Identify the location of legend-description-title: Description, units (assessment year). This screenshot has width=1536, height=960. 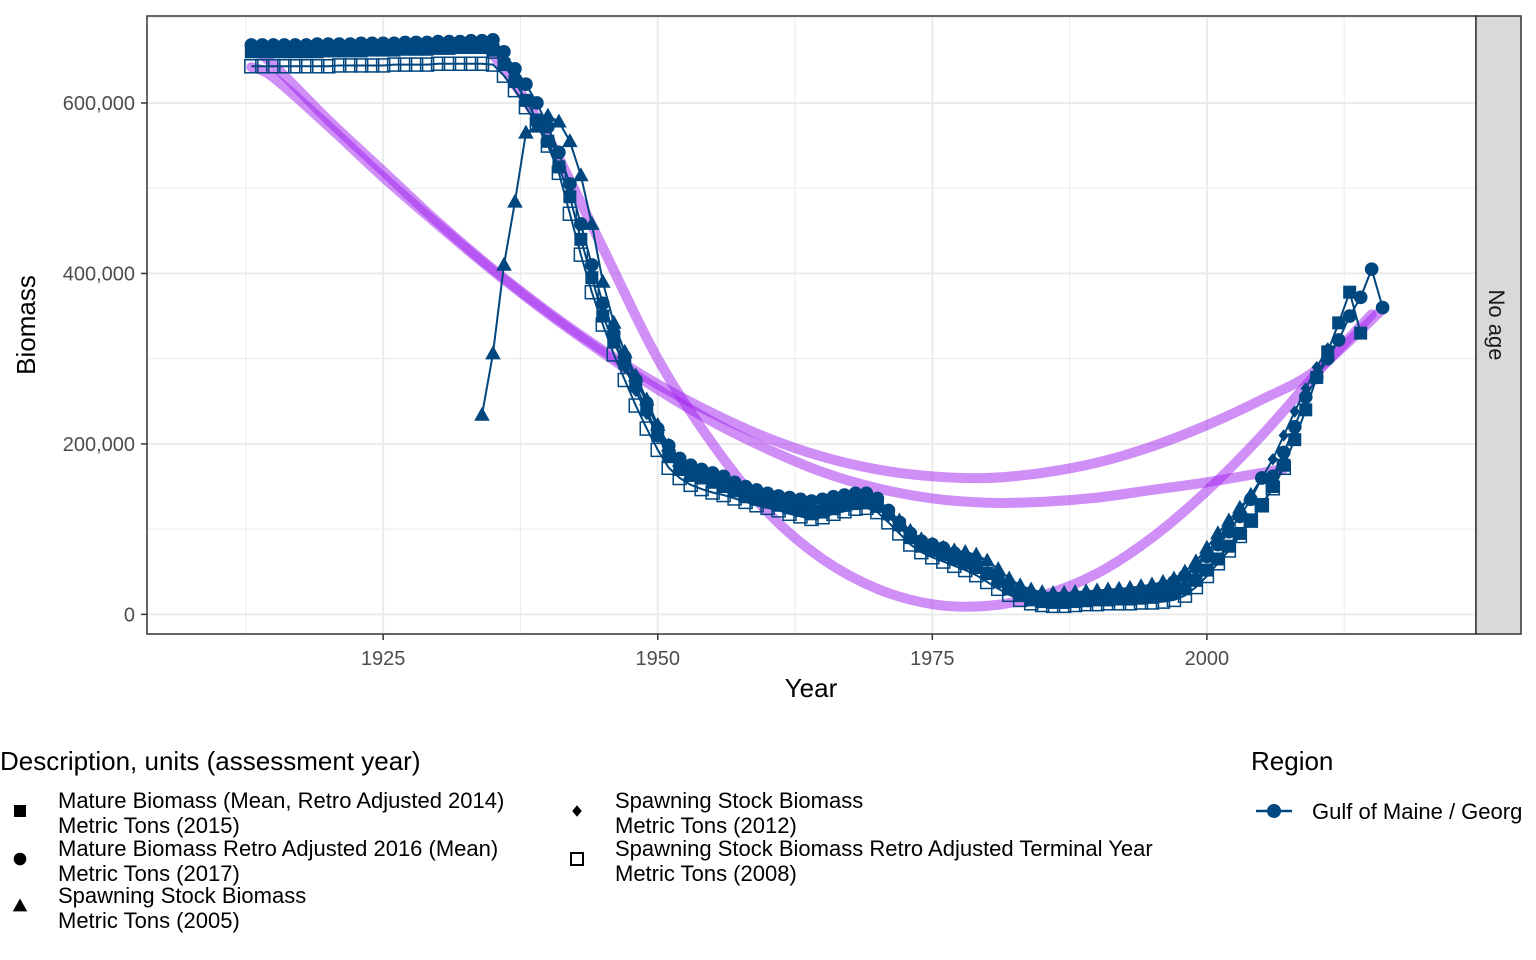
(210, 761).